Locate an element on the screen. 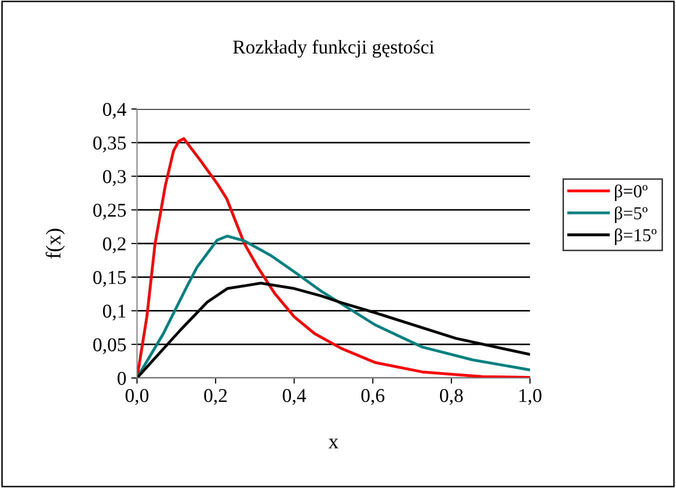 Image resolution: width=676 pixels, height=488 pixels. y-tick-label: 0,3 is located at coordinates (114, 178).